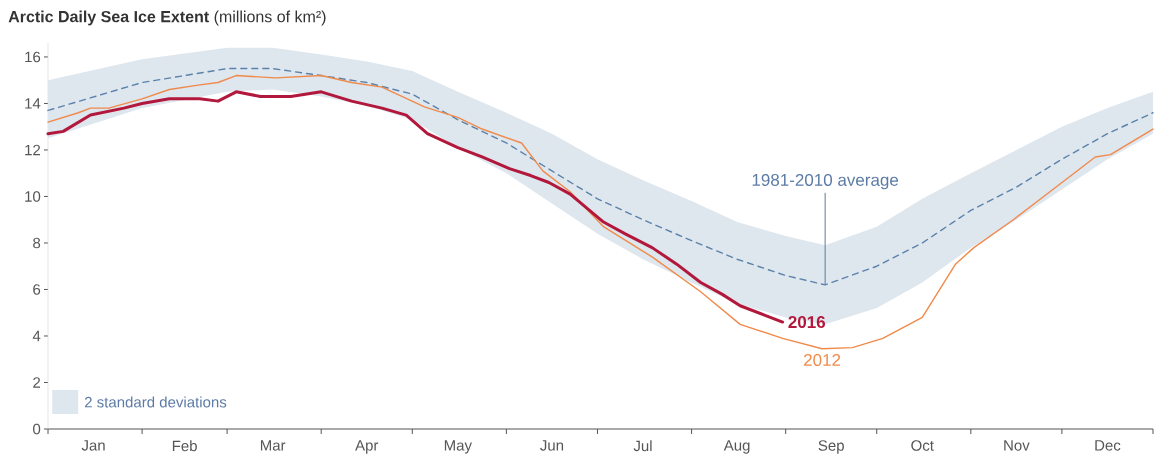 This screenshot has width=1164, height=474. I want to click on x-tick-label: Jun, so click(552, 445).